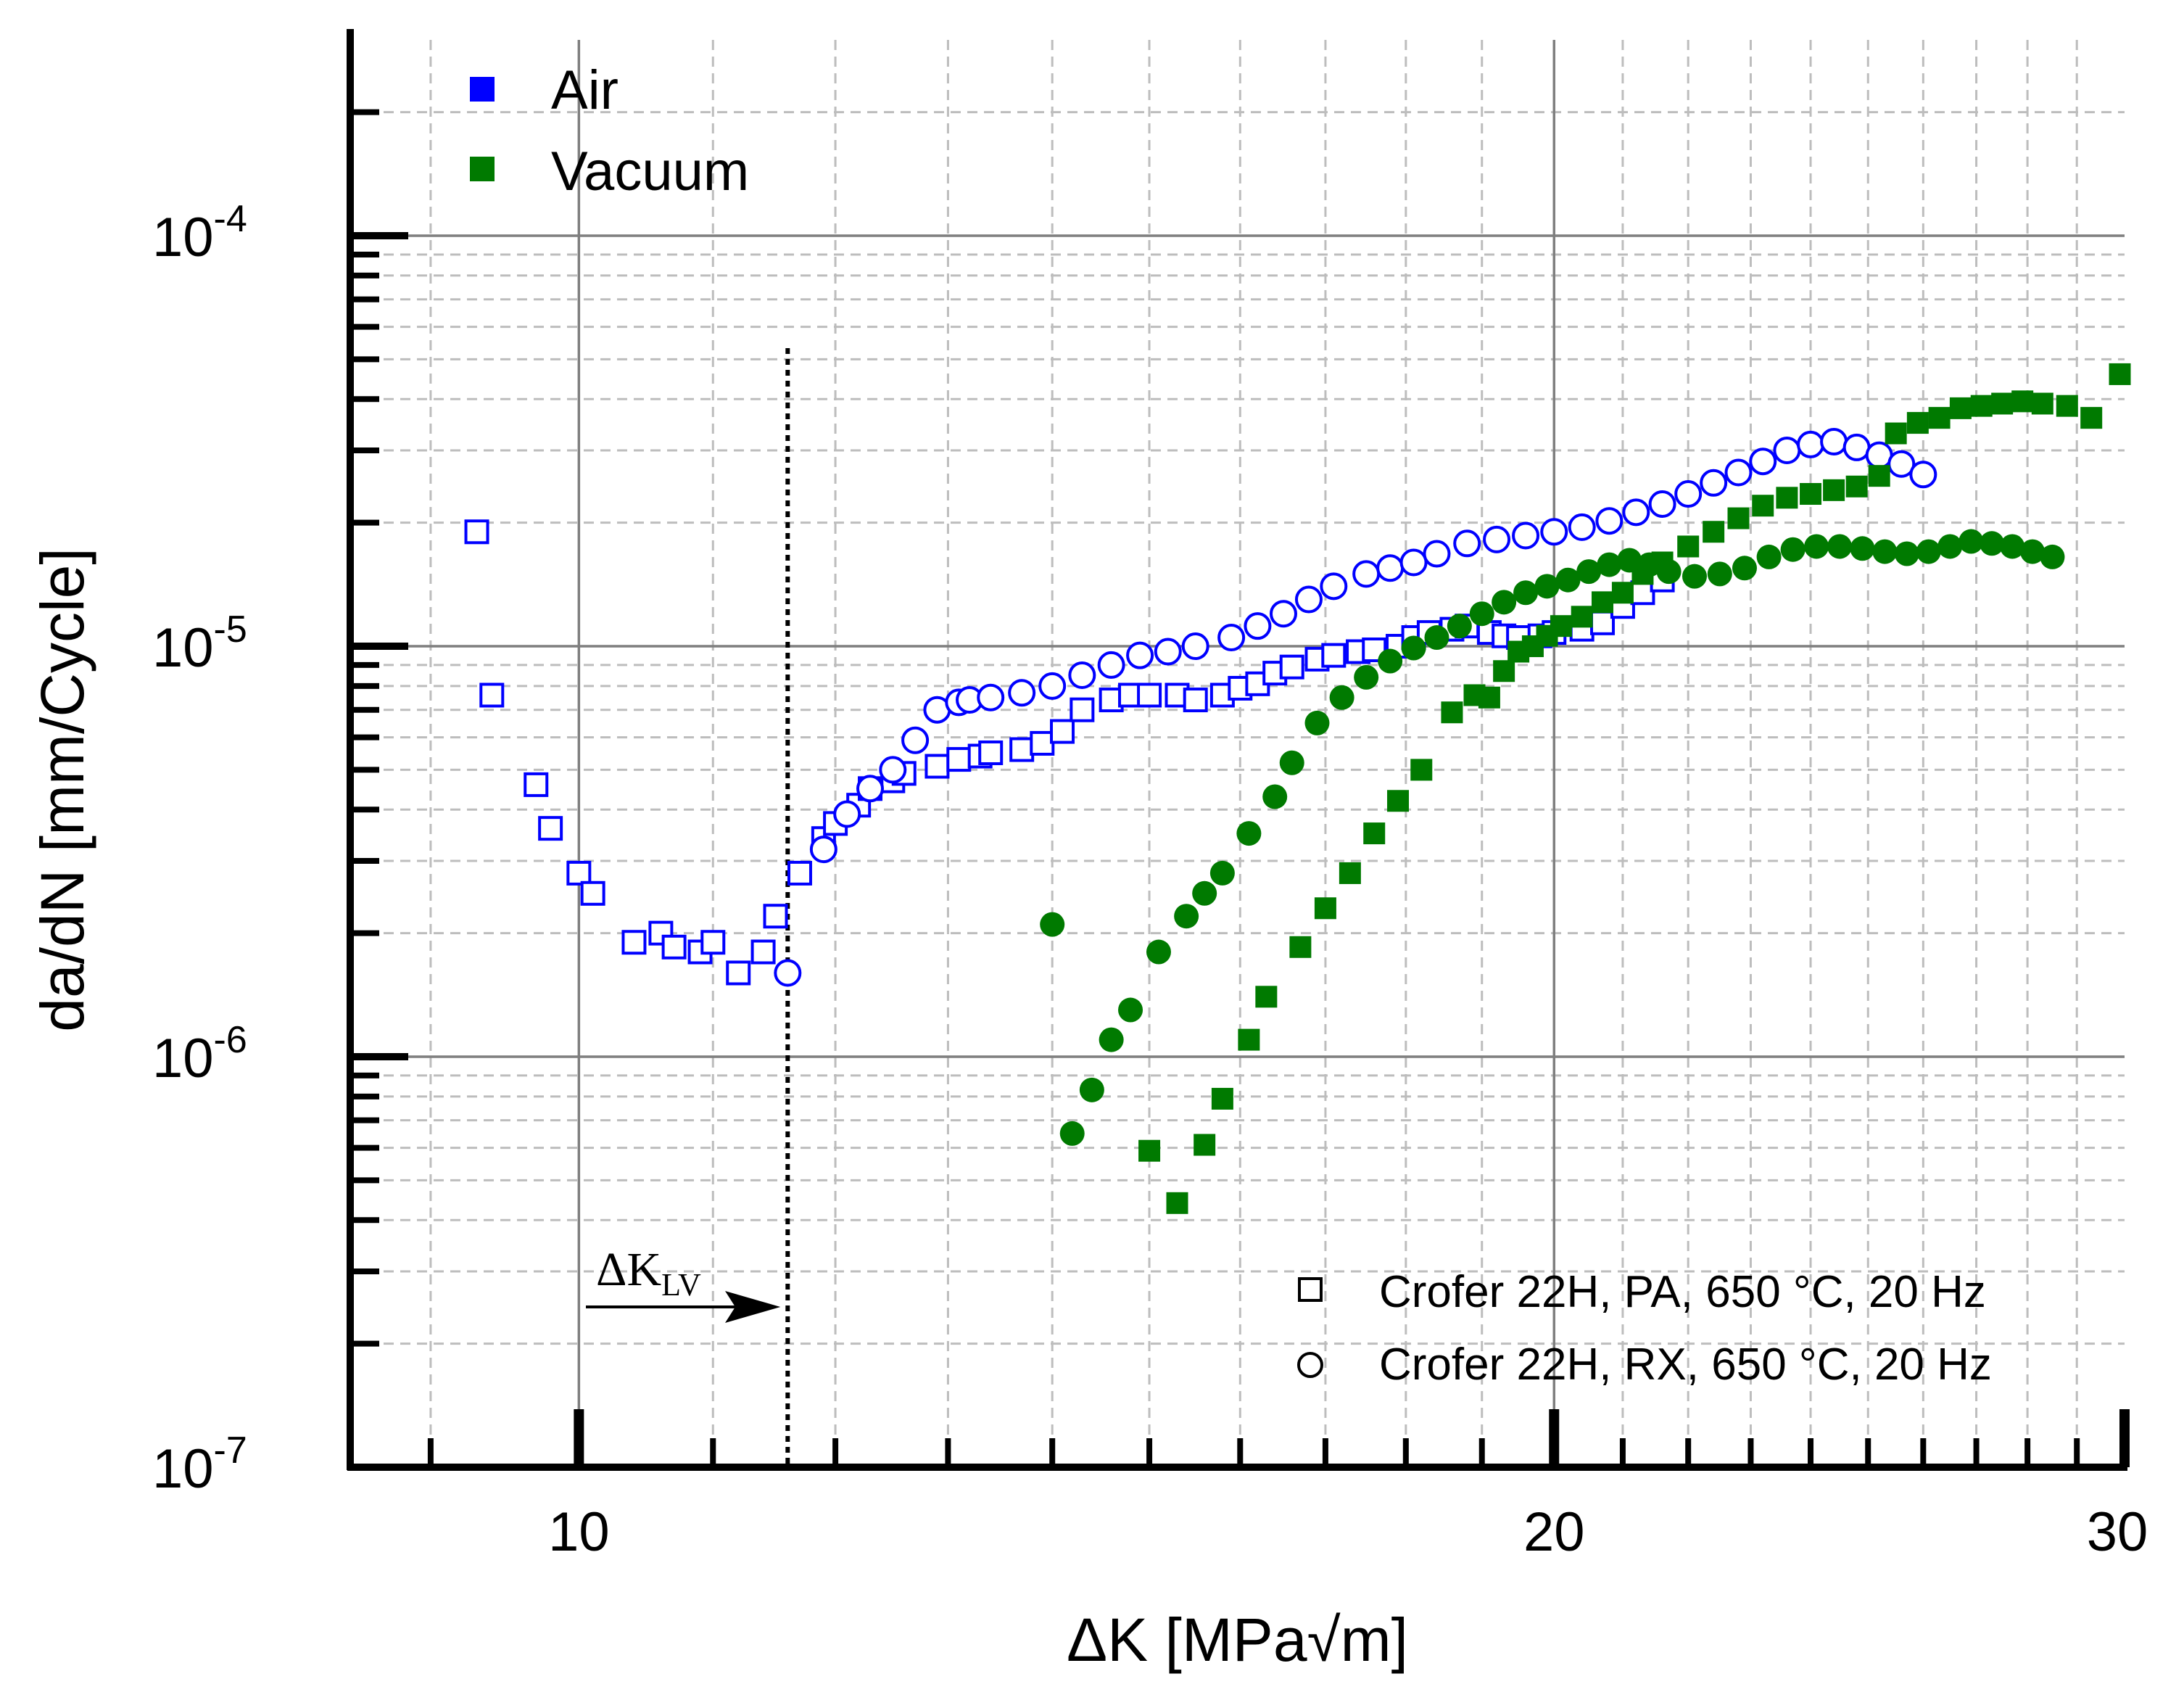 This screenshot has height=1708, width=2184. I want to click on y-tick-label: 10⁻⁷, so click(199, 1464).